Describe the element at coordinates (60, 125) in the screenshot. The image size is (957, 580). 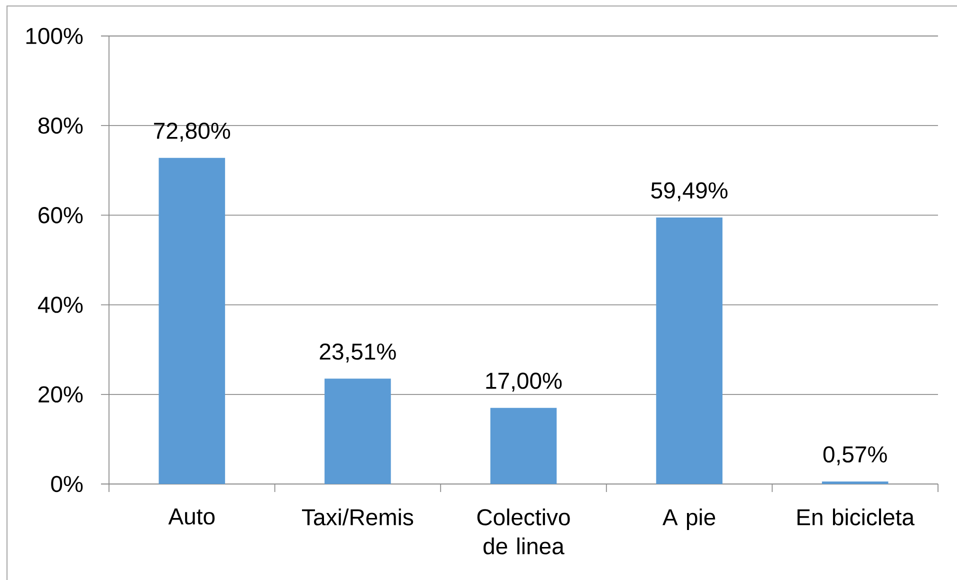
I see `y-tick-label: 80%` at that location.